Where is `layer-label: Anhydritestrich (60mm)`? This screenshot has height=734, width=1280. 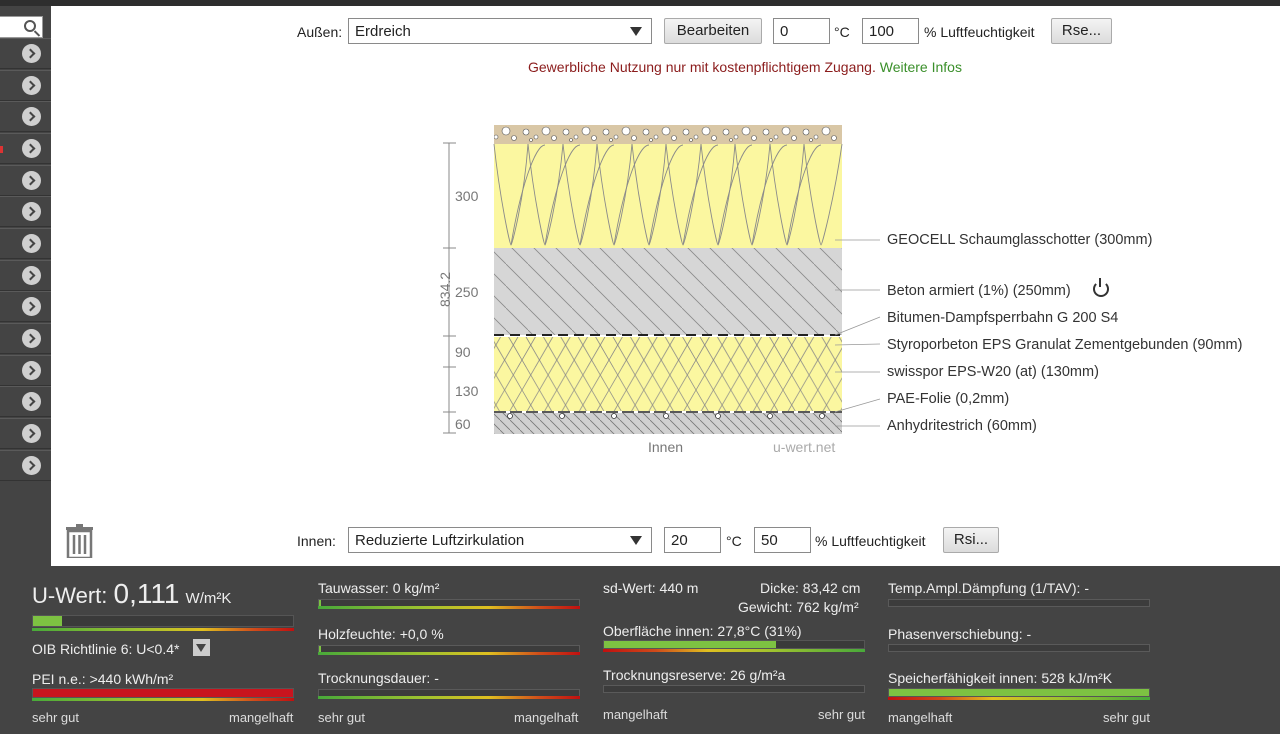 layer-label: Anhydritestrich (60mm) is located at coordinates (962, 426).